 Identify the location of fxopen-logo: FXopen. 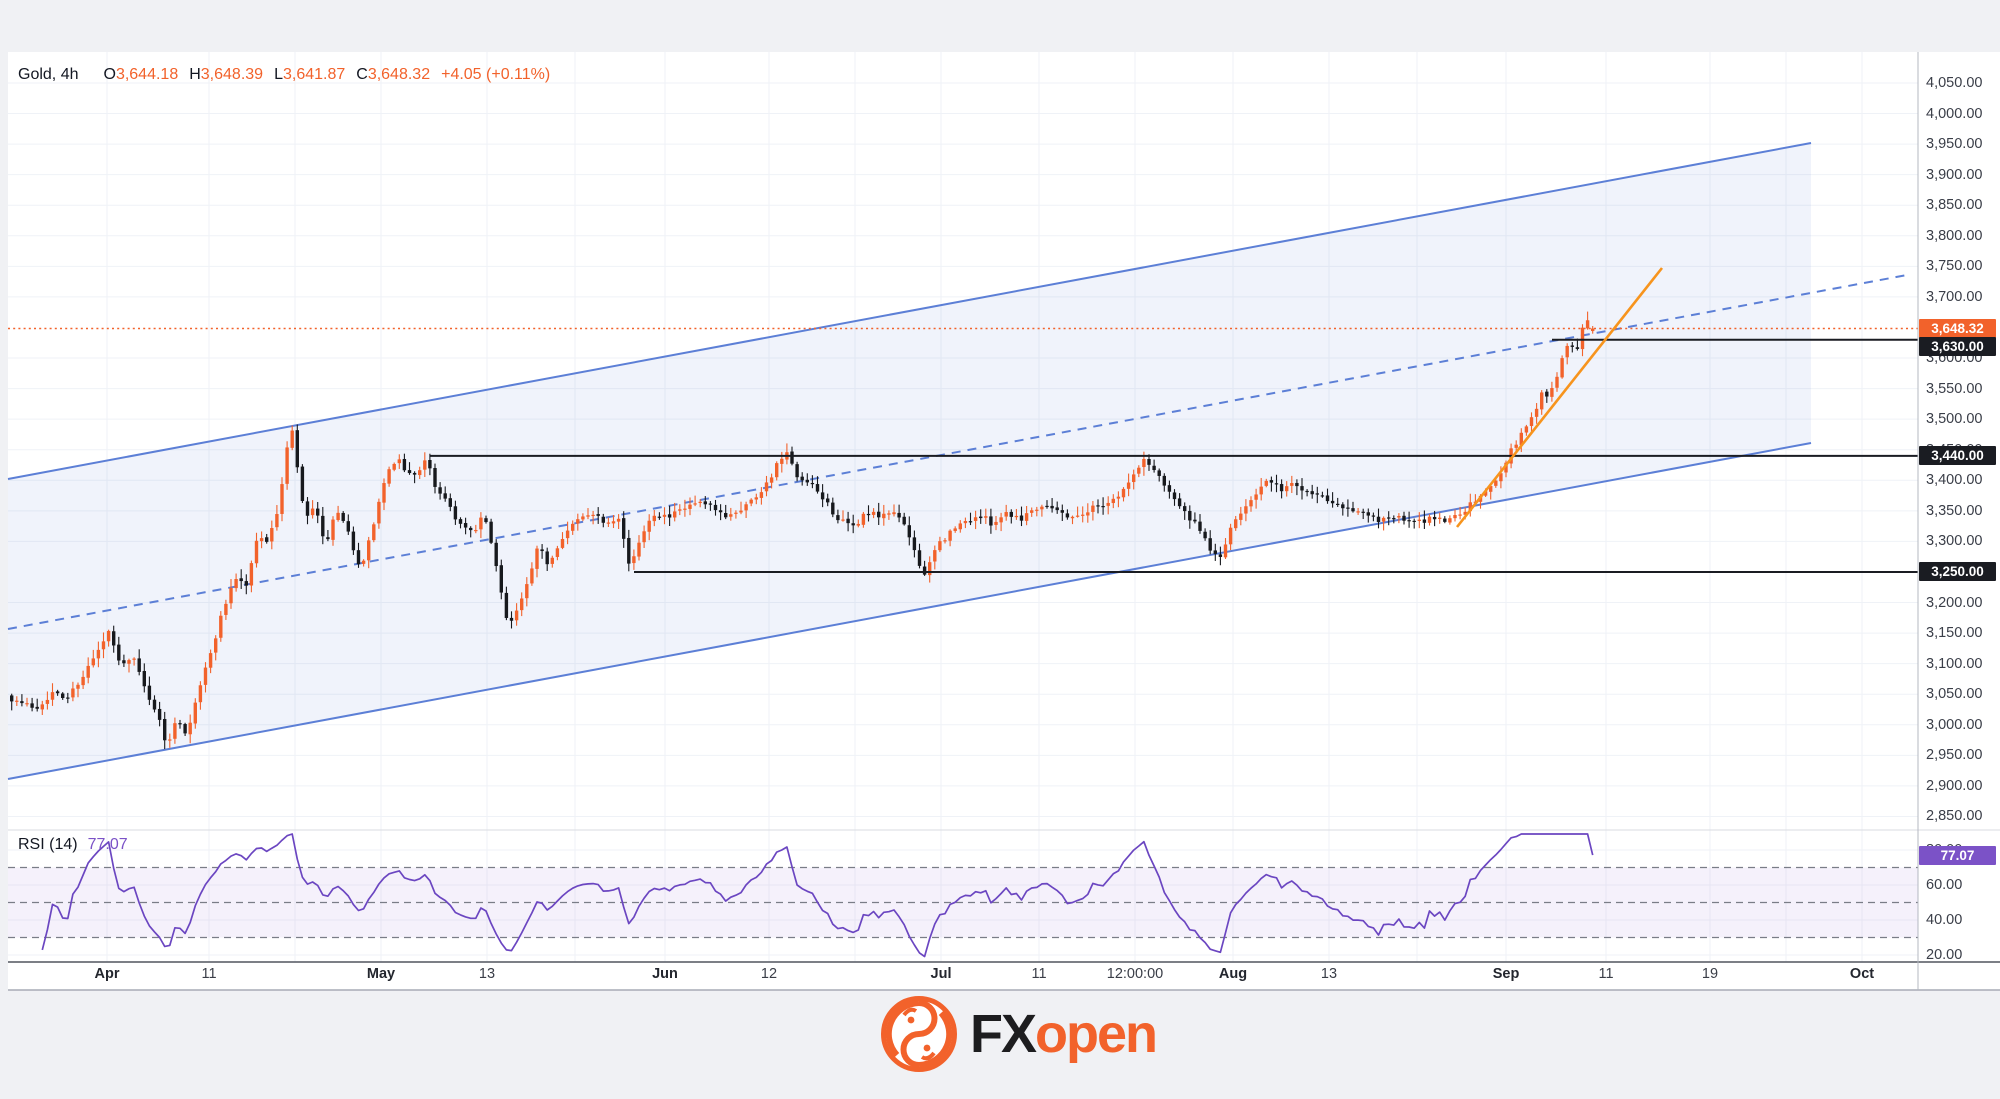
(1030, 1034).